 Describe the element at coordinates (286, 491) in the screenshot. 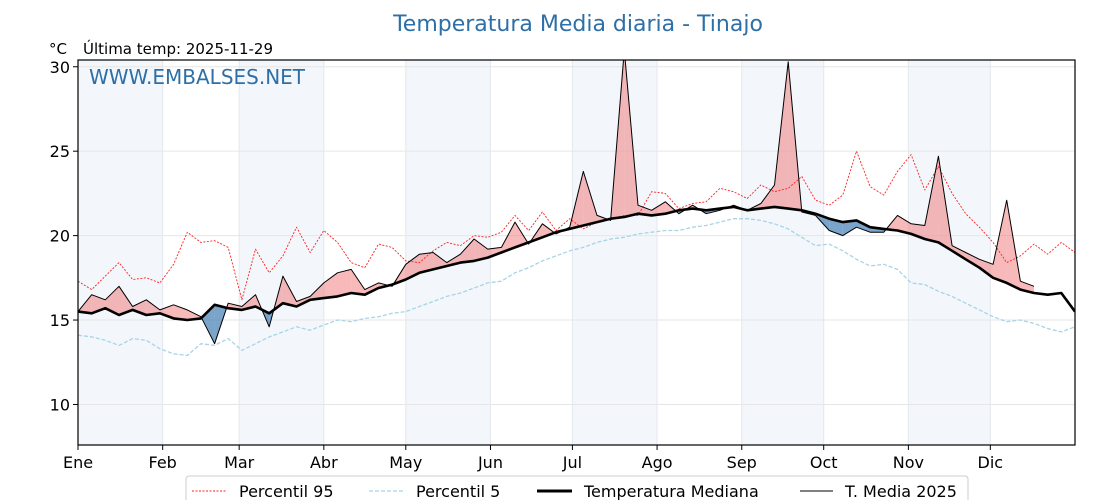

I see `legend-label-p95: Percentil 95` at that location.